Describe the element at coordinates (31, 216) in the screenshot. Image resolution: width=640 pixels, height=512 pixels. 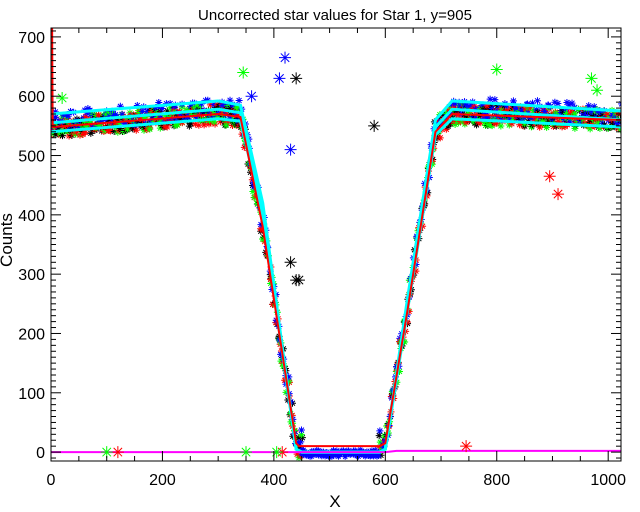
I see `y-tick-label: 400` at that location.